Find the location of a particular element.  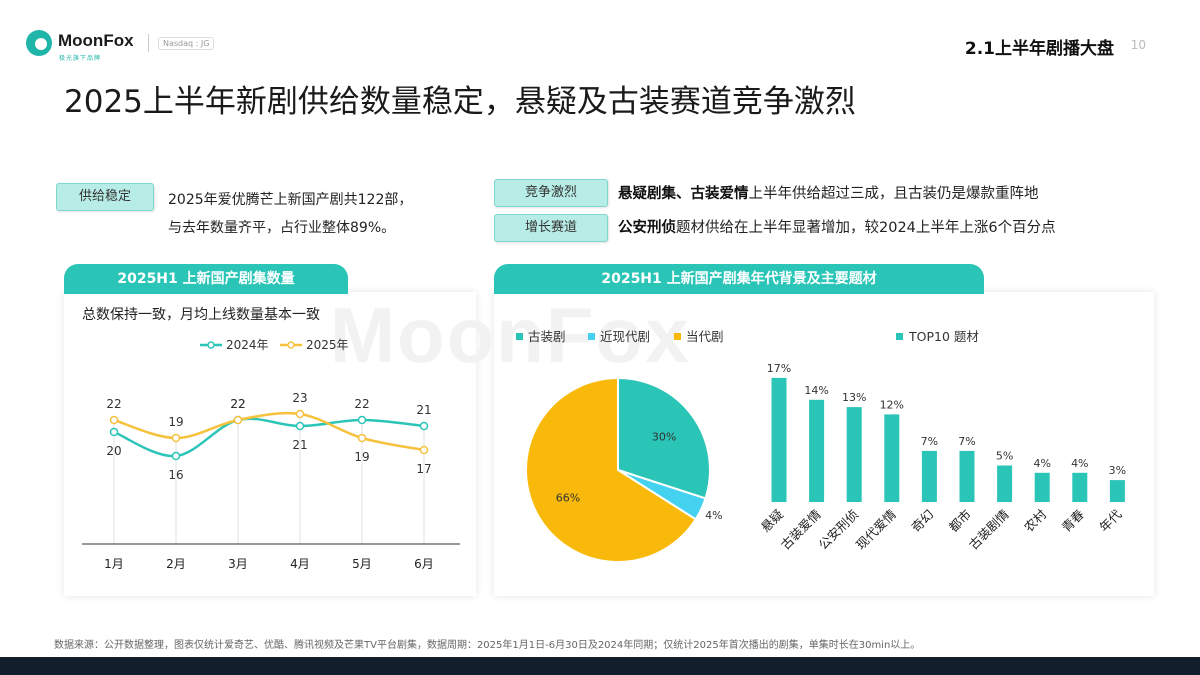

pie-slice-古装剧 is located at coordinates (664, 438).